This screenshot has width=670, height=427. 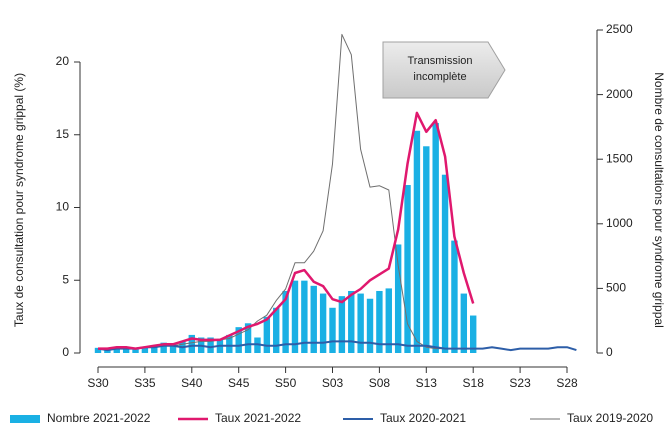 What do you see at coordinates (63, 207) in the screenshot?
I see `y-tick-label: 10` at bounding box center [63, 207].